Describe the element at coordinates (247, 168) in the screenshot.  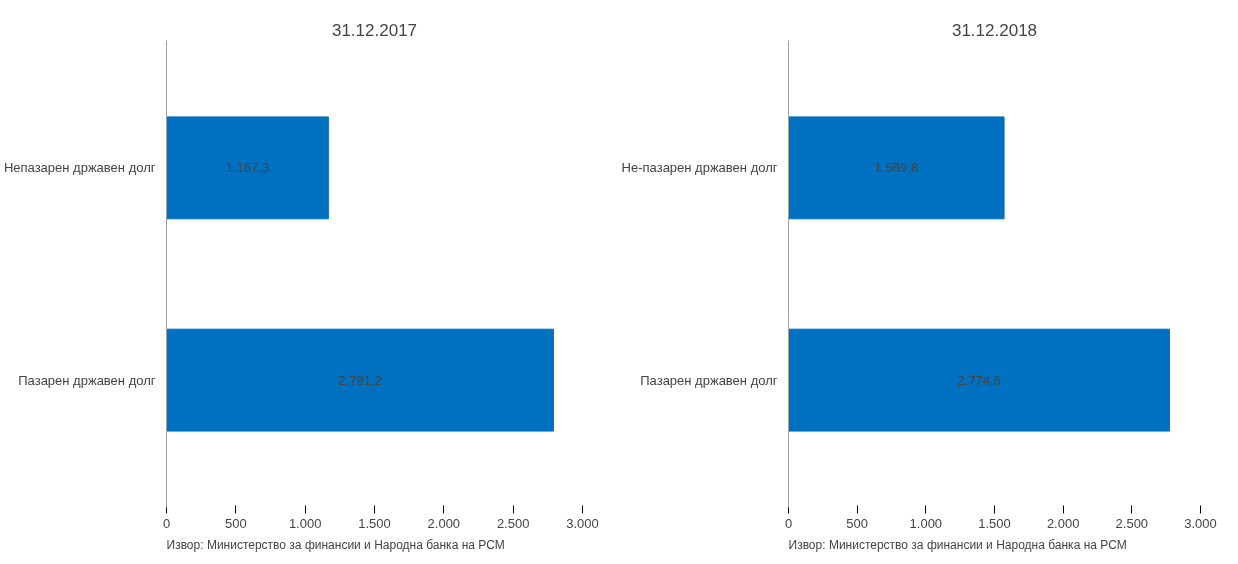
I see `data-label: 1.167,3` at that location.